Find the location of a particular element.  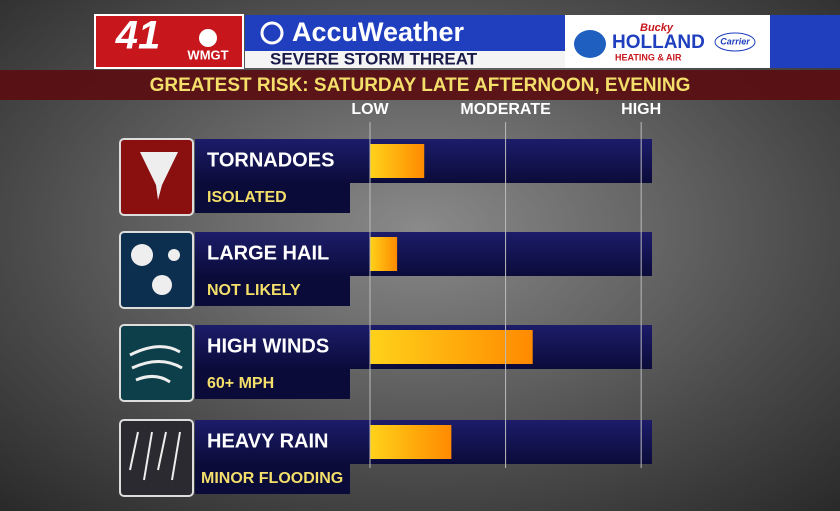

wind-shape is located at coordinates (156, 364).